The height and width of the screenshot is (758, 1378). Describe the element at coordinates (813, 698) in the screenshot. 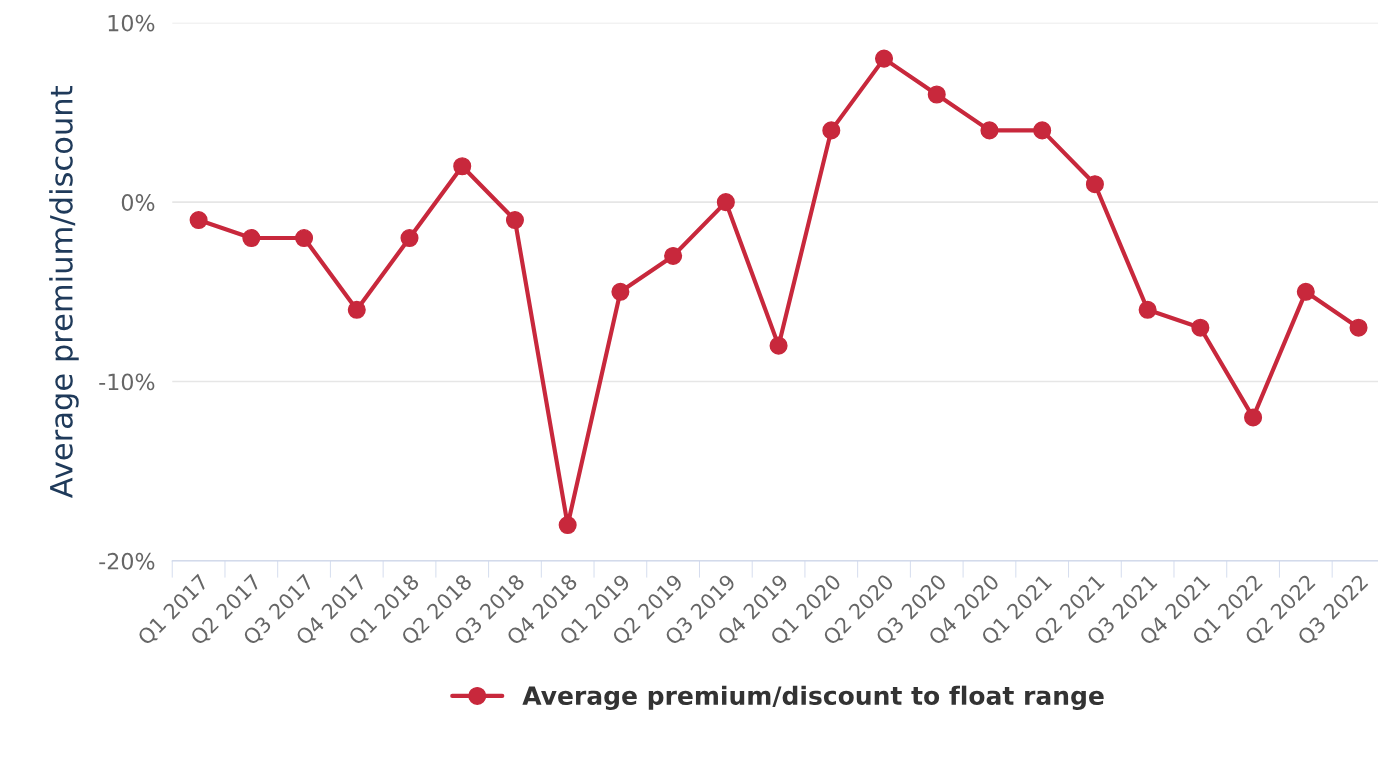

I see `legend-label: Average premium/discount to float range` at that location.